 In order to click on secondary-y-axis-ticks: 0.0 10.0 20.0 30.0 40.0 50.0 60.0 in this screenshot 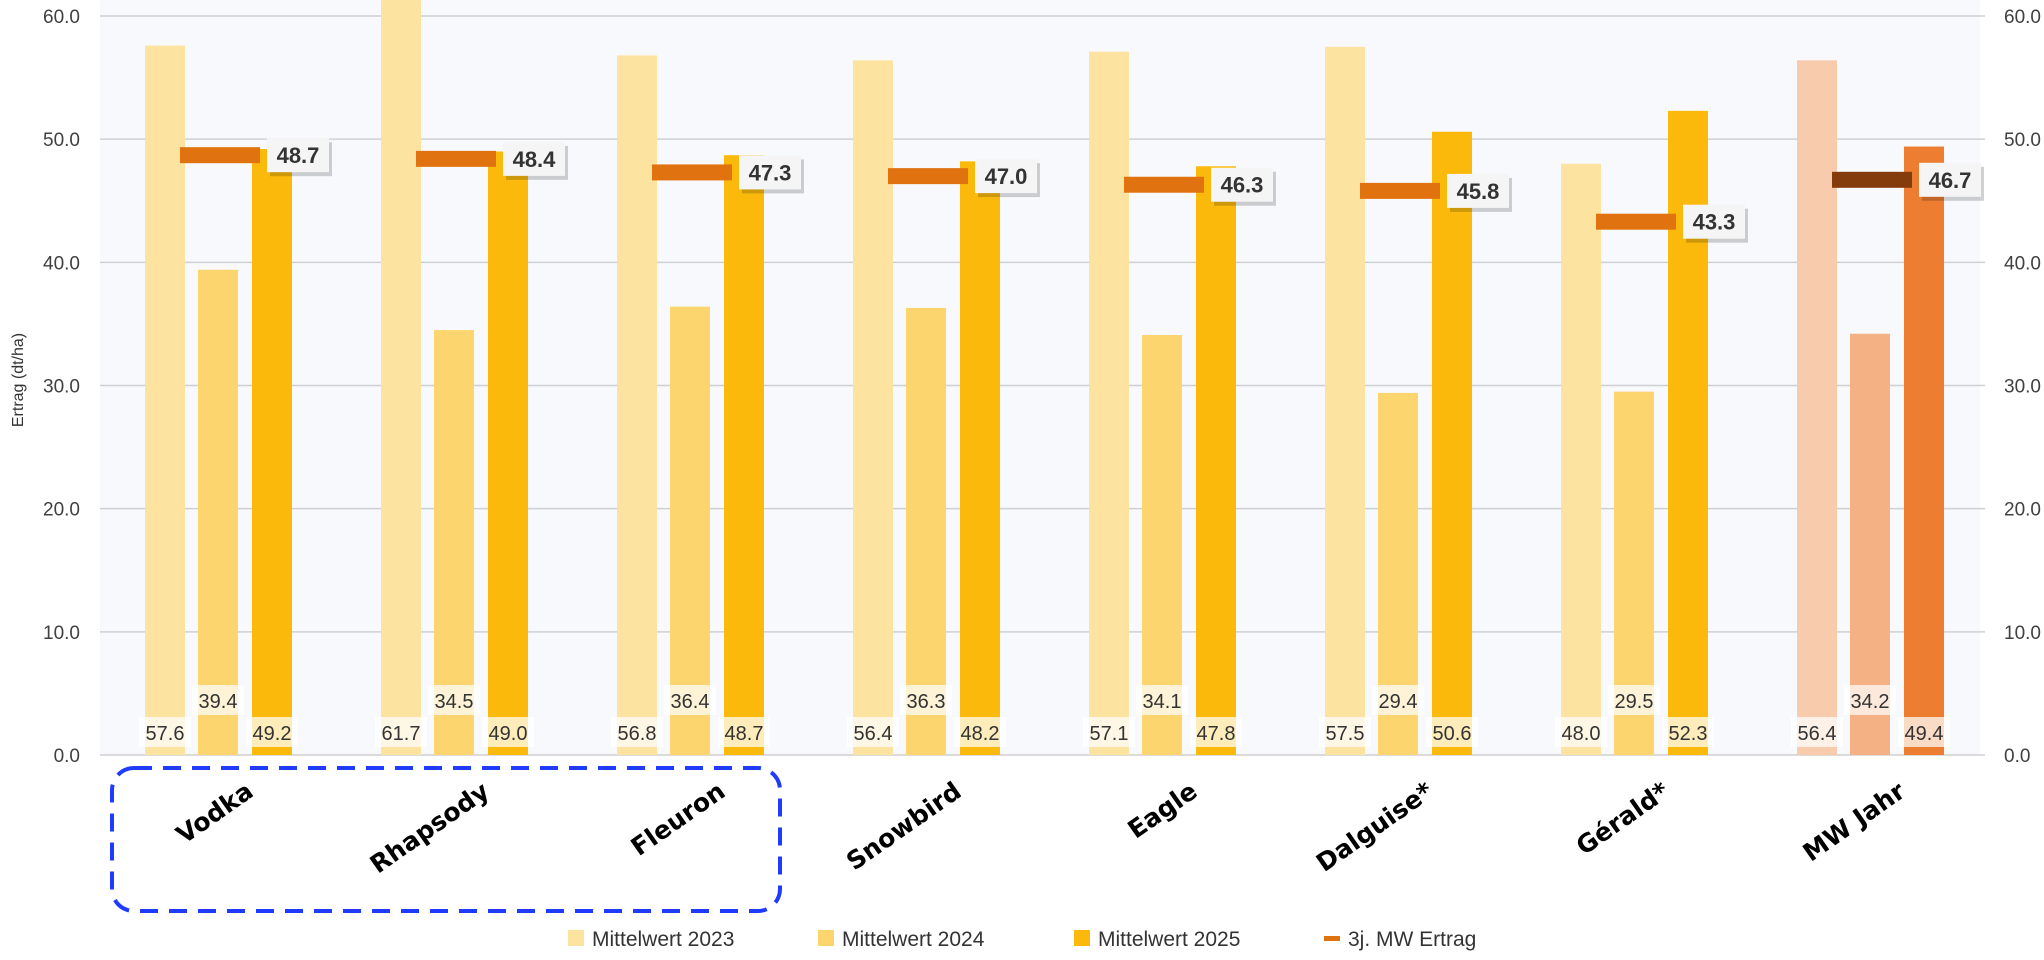, I will do `click(2022, 387)`.